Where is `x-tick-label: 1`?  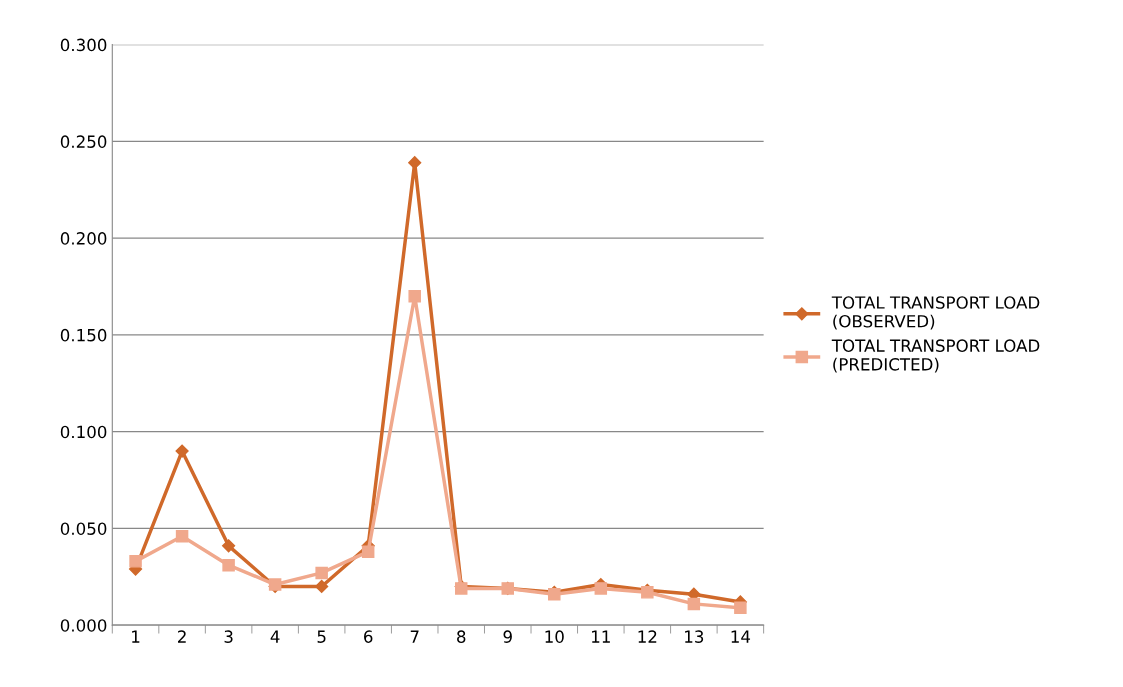
x-tick-label: 1 is located at coordinates (136, 636).